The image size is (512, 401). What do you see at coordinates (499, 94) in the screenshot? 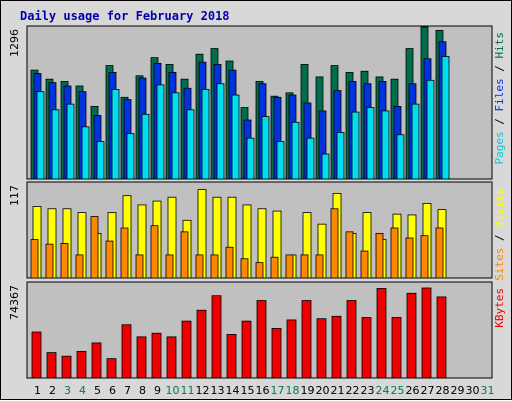
I see `side-legend-part-1-2: Files` at bounding box center [499, 94].